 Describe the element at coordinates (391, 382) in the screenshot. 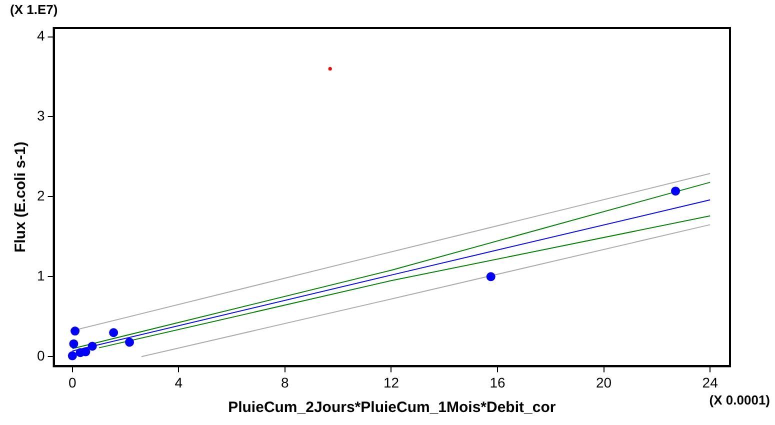

I see `x-tick-label: 12` at that location.